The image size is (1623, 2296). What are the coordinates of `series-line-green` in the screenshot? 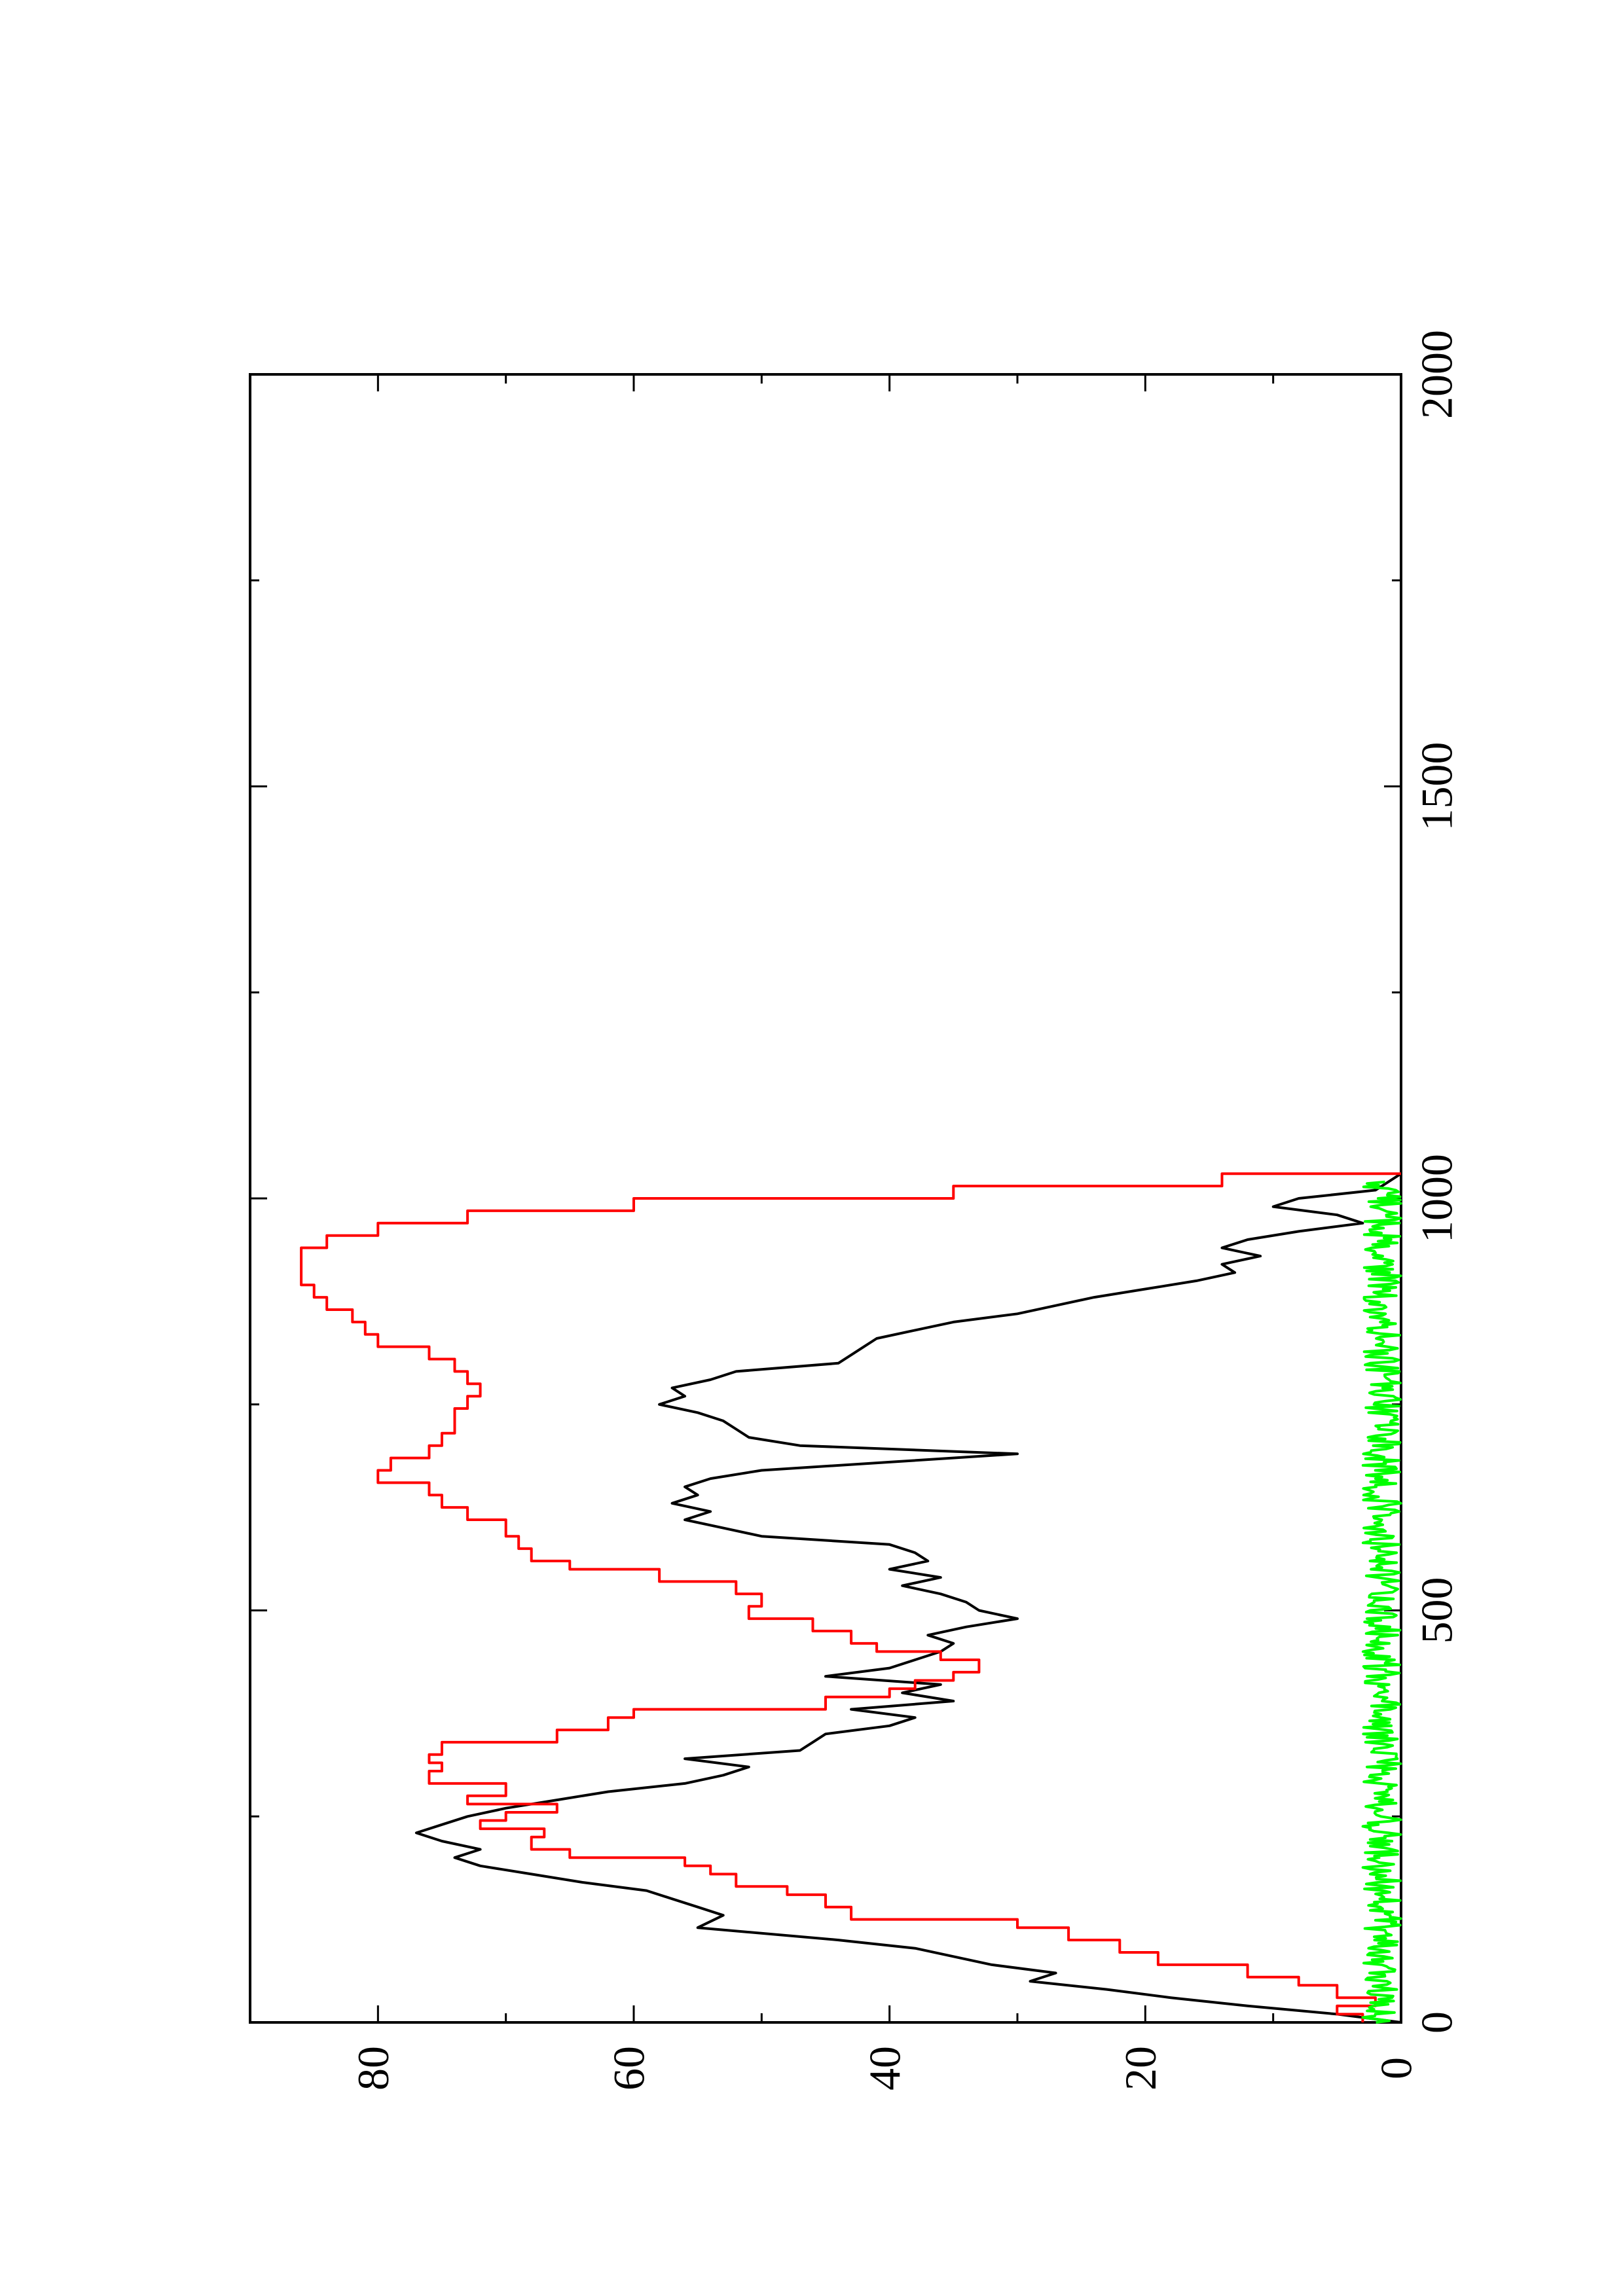 It's located at (1381, 1602).